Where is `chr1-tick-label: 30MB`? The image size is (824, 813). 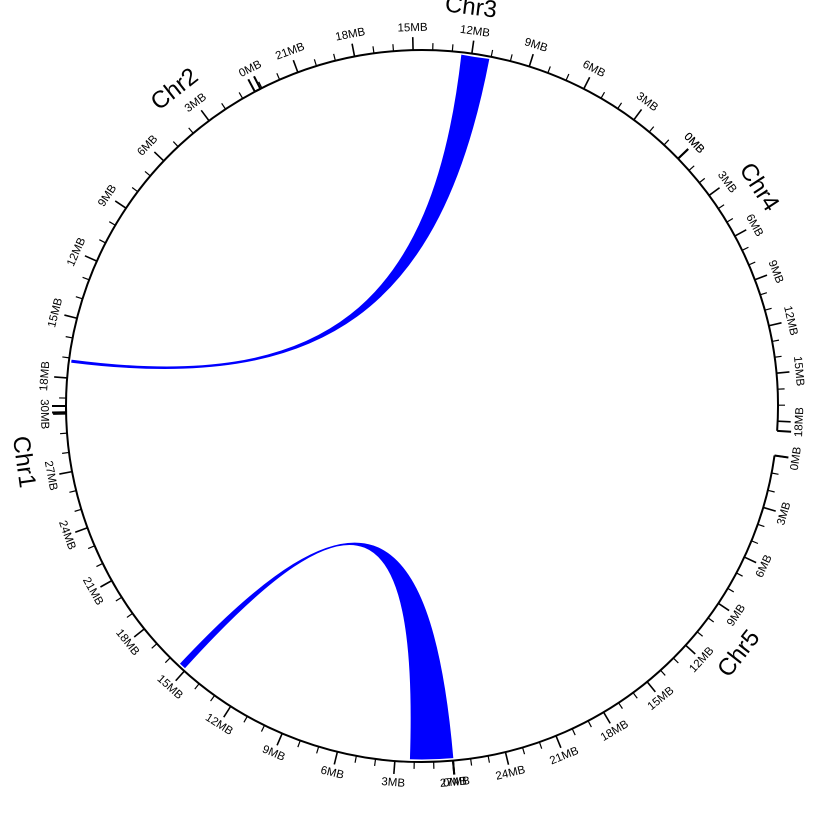 chr1-tick-label: 30MB is located at coordinates (44, 414).